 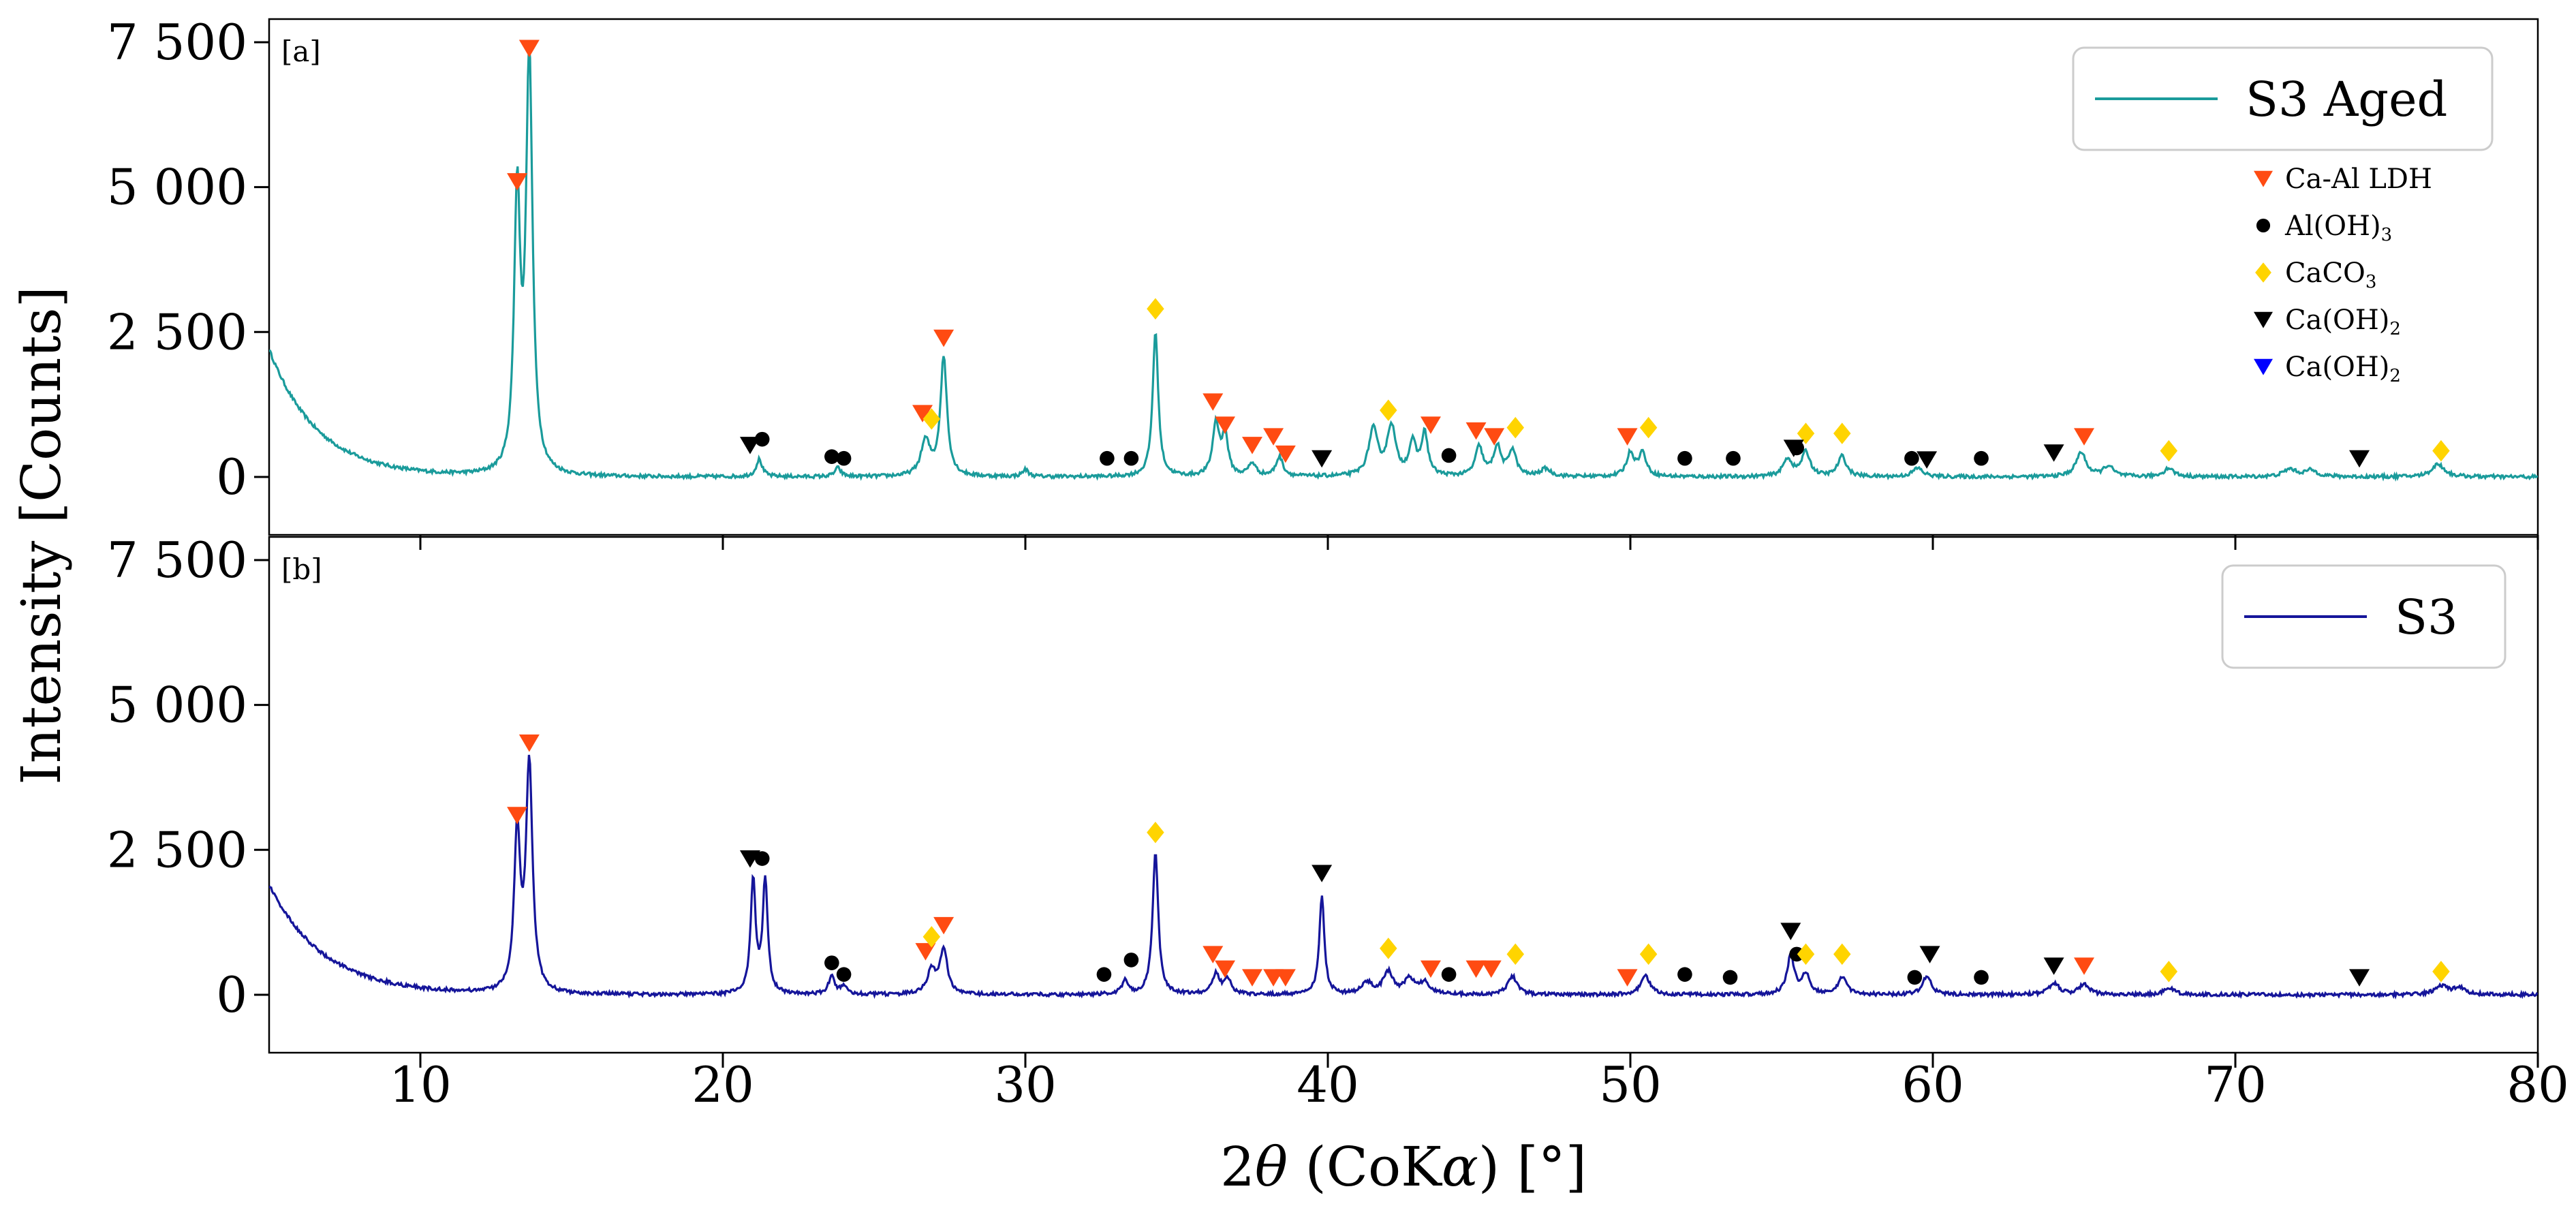 What do you see at coordinates (420, 1085) in the screenshot?
I see `x-tick-label: 10` at bounding box center [420, 1085].